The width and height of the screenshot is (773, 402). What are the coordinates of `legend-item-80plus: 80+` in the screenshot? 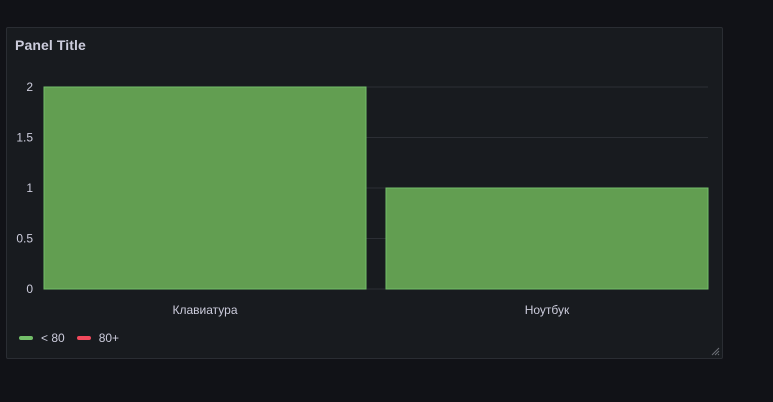 It's located at (98, 338).